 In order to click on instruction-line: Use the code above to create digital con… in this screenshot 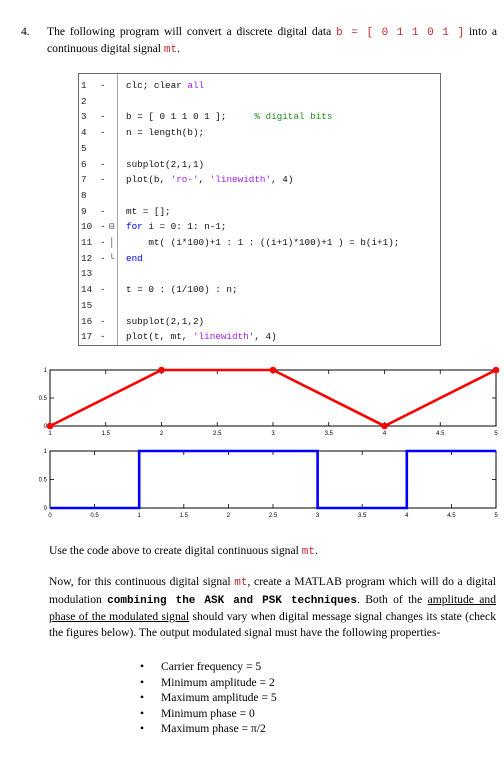, I will do `click(183, 551)`.